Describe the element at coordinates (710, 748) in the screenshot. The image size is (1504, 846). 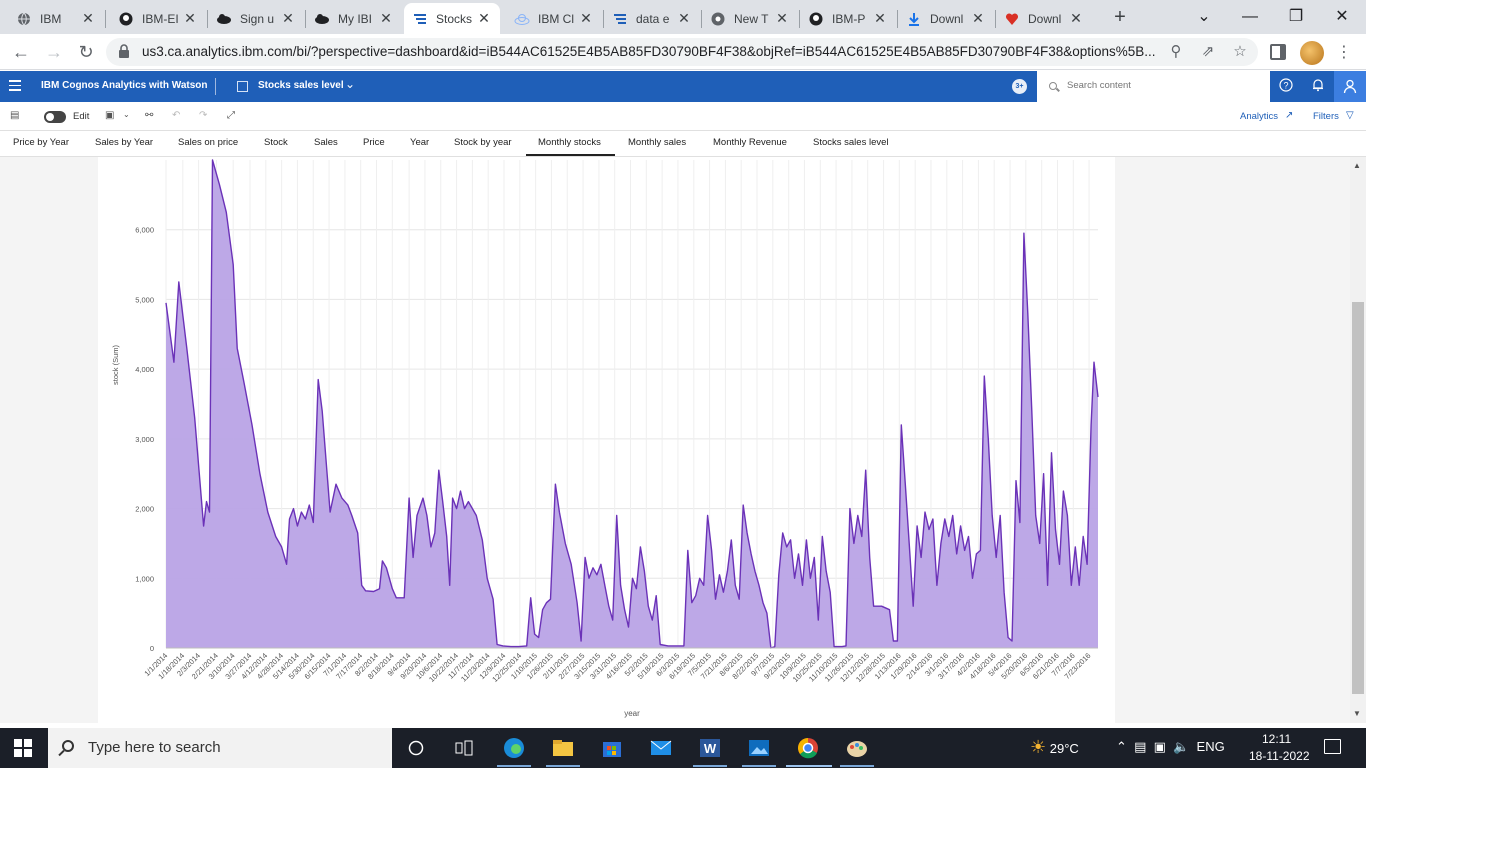
I see `word-icon: W` at that location.